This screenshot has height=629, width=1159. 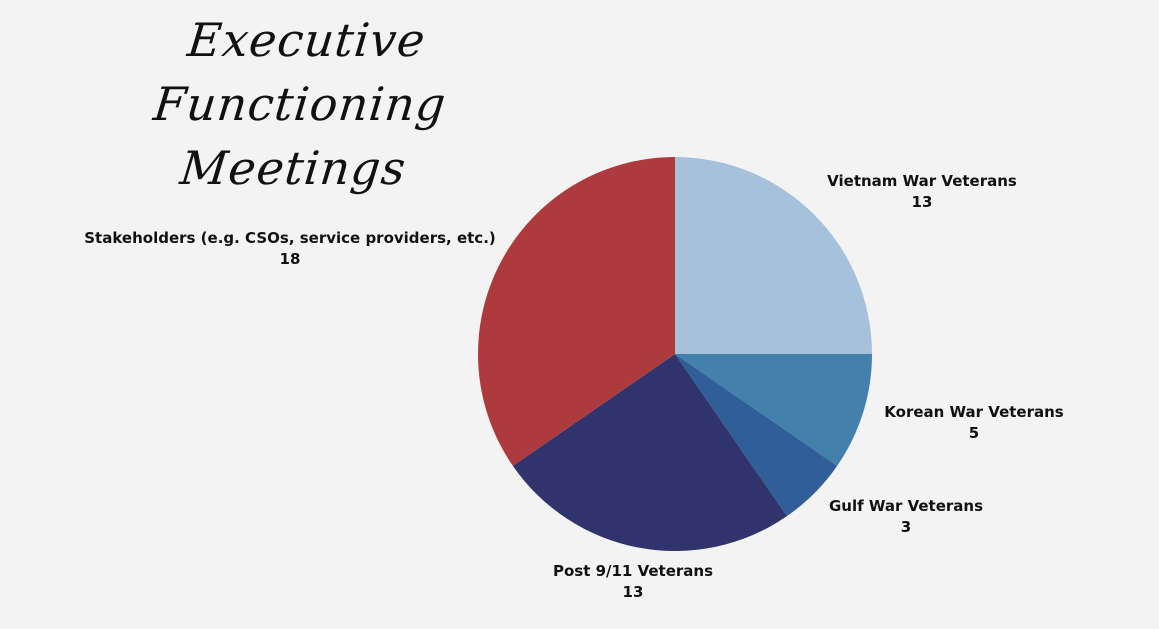 I want to click on slice-vietnam, so click(x=773, y=255).